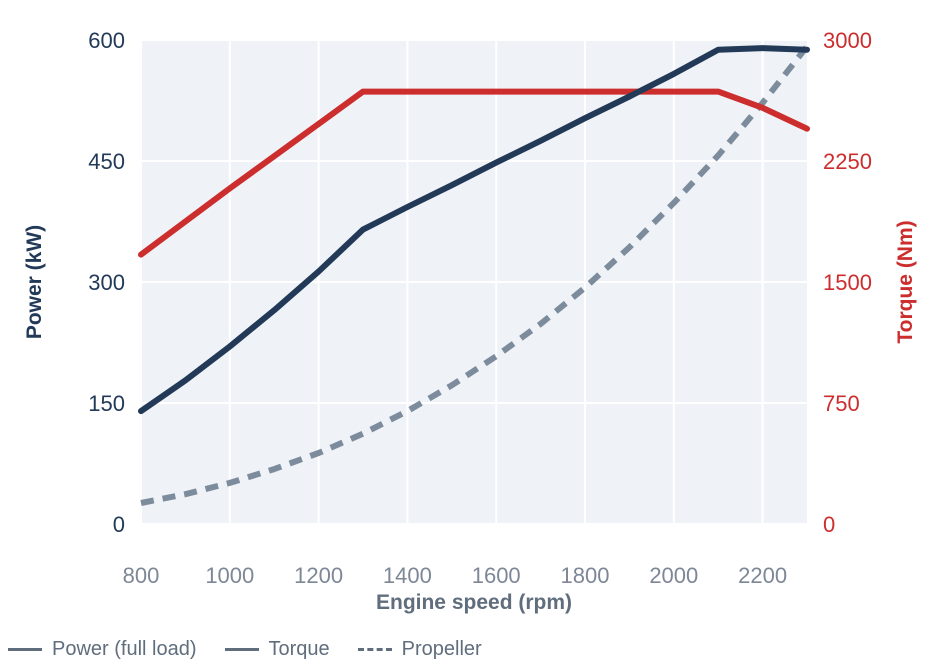 This screenshot has width=926, height=672. What do you see at coordinates (847, 40) in the screenshot?
I see `right-tick-label: 3000` at bounding box center [847, 40].